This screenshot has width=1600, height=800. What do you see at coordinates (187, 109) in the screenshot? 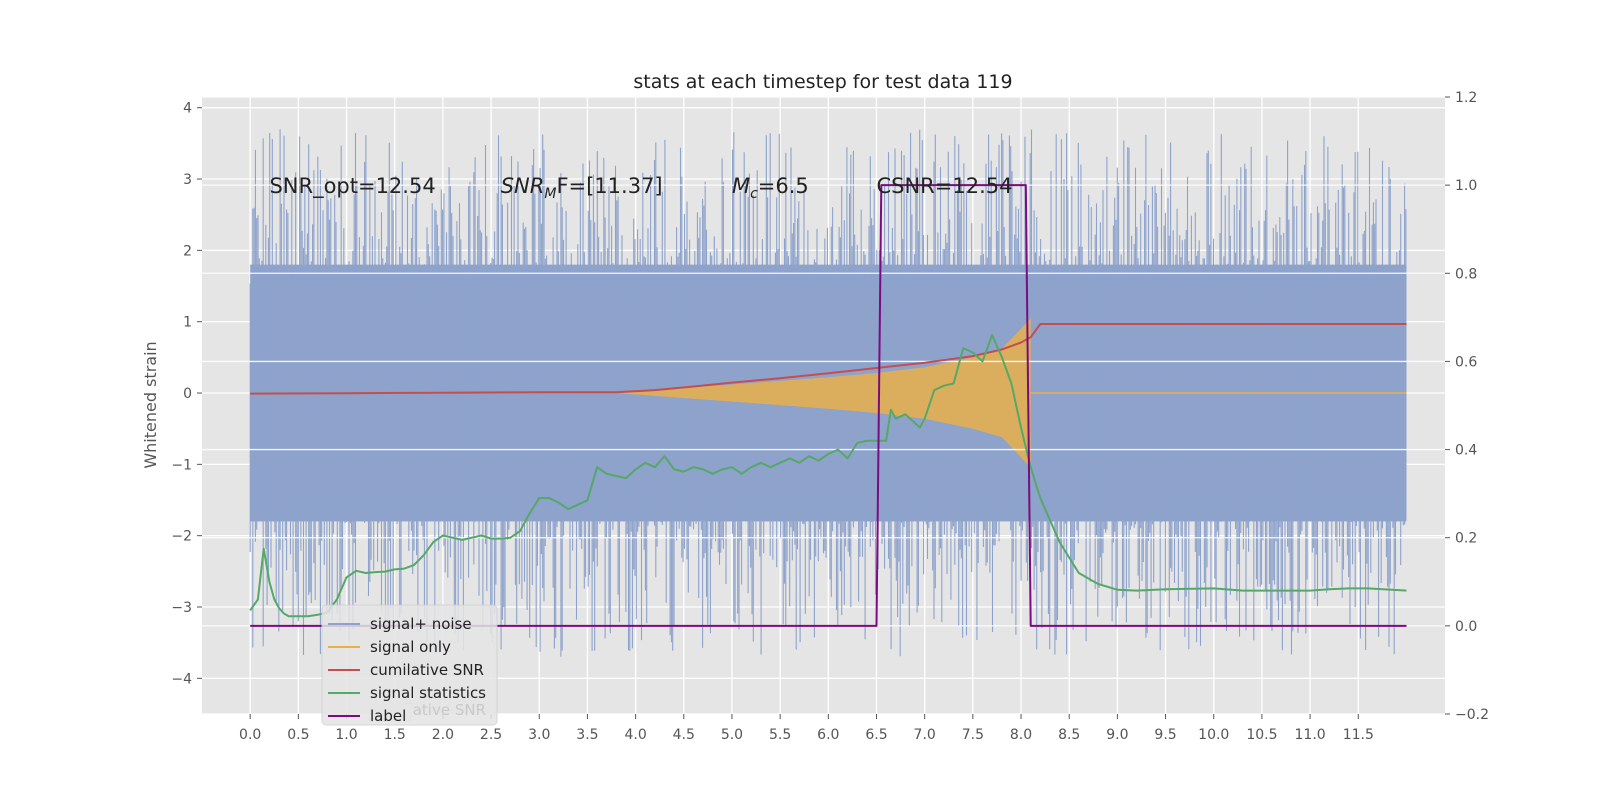
I see `y-tick-label: 4` at bounding box center [187, 109].